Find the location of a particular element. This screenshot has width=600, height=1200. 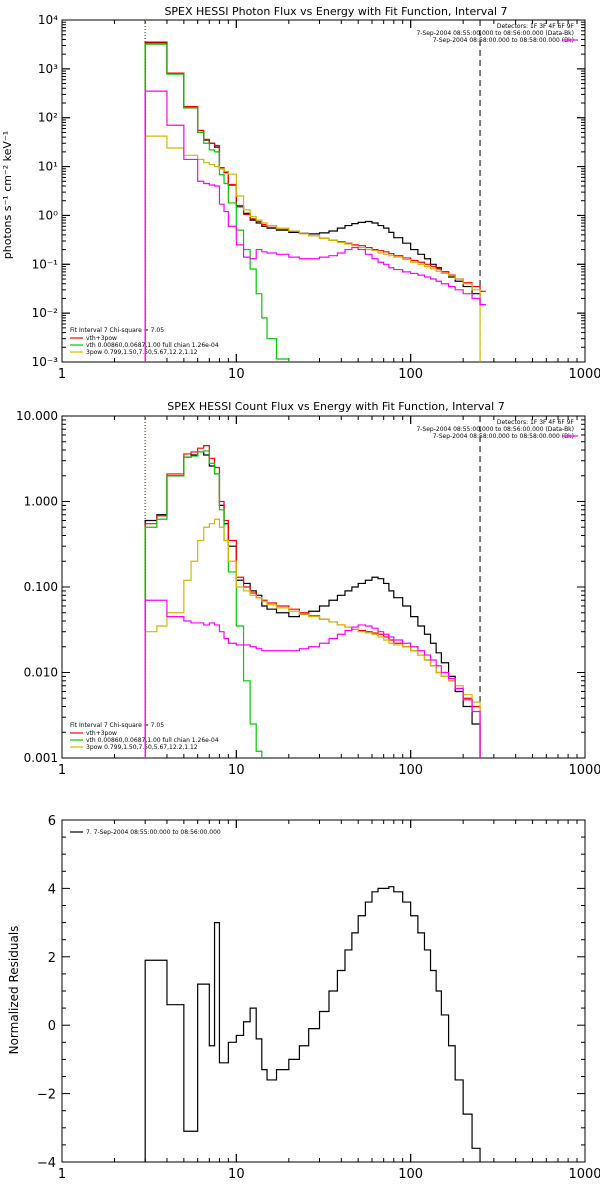

y-tick-label: 10² is located at coordinates (48, 118).